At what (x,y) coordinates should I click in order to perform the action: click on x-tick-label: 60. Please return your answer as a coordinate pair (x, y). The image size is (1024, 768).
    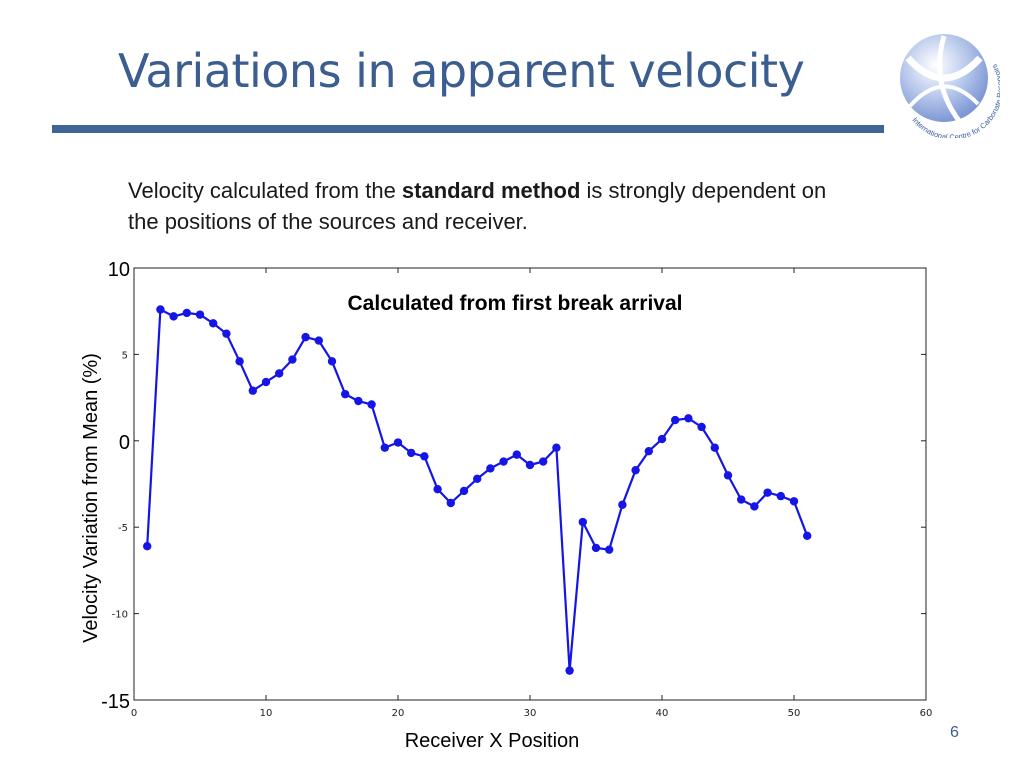
    Looking at the image, I should click on (926, 713).